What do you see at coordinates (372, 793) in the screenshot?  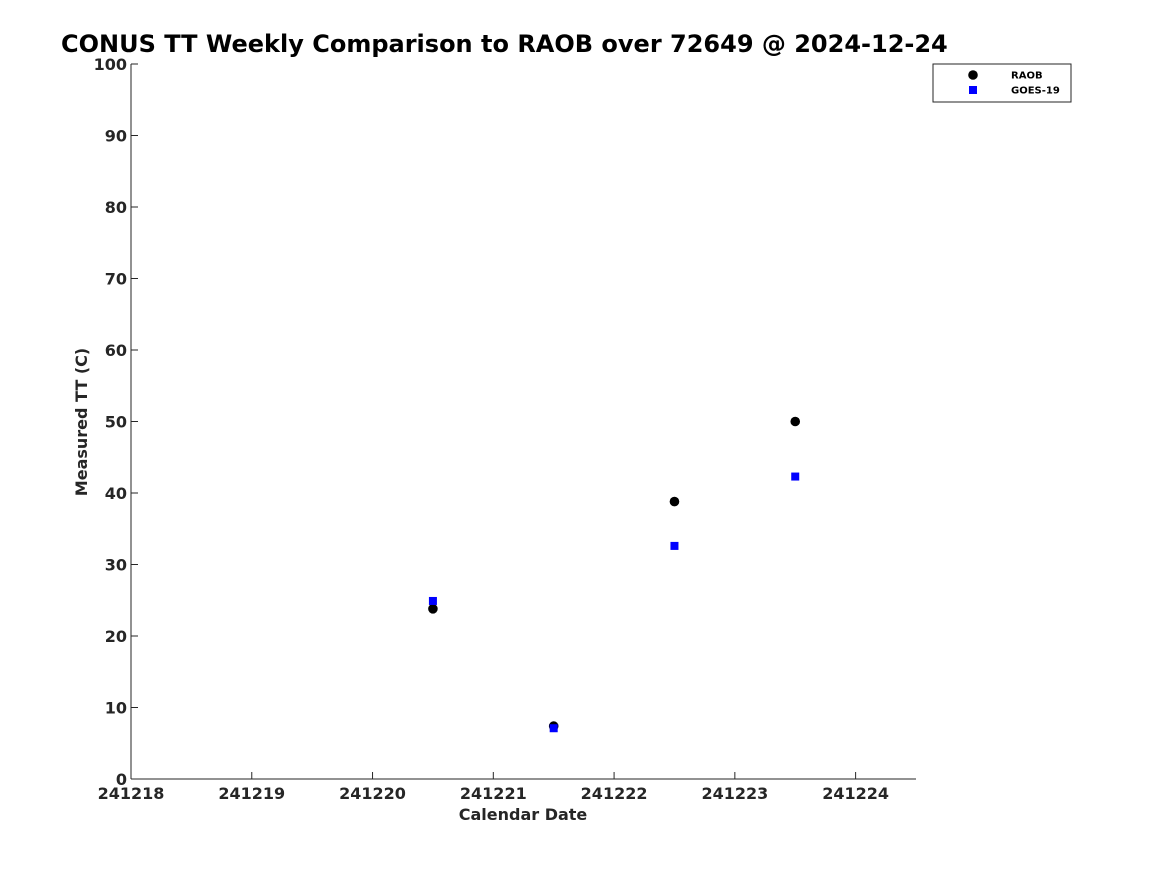 I see `x-tick-label: 241220` at bounding box center [372, 793].